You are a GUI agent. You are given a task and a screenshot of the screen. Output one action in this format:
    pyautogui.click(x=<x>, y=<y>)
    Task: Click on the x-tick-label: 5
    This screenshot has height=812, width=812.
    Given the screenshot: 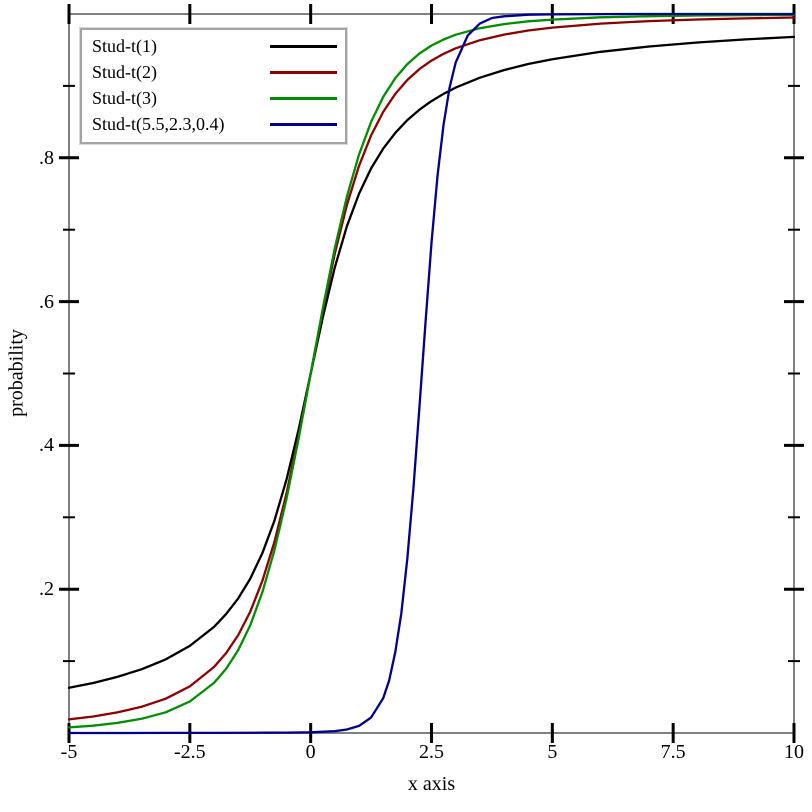 What is the action you would take?
    pyautogui.click(x=552, y=752)
    